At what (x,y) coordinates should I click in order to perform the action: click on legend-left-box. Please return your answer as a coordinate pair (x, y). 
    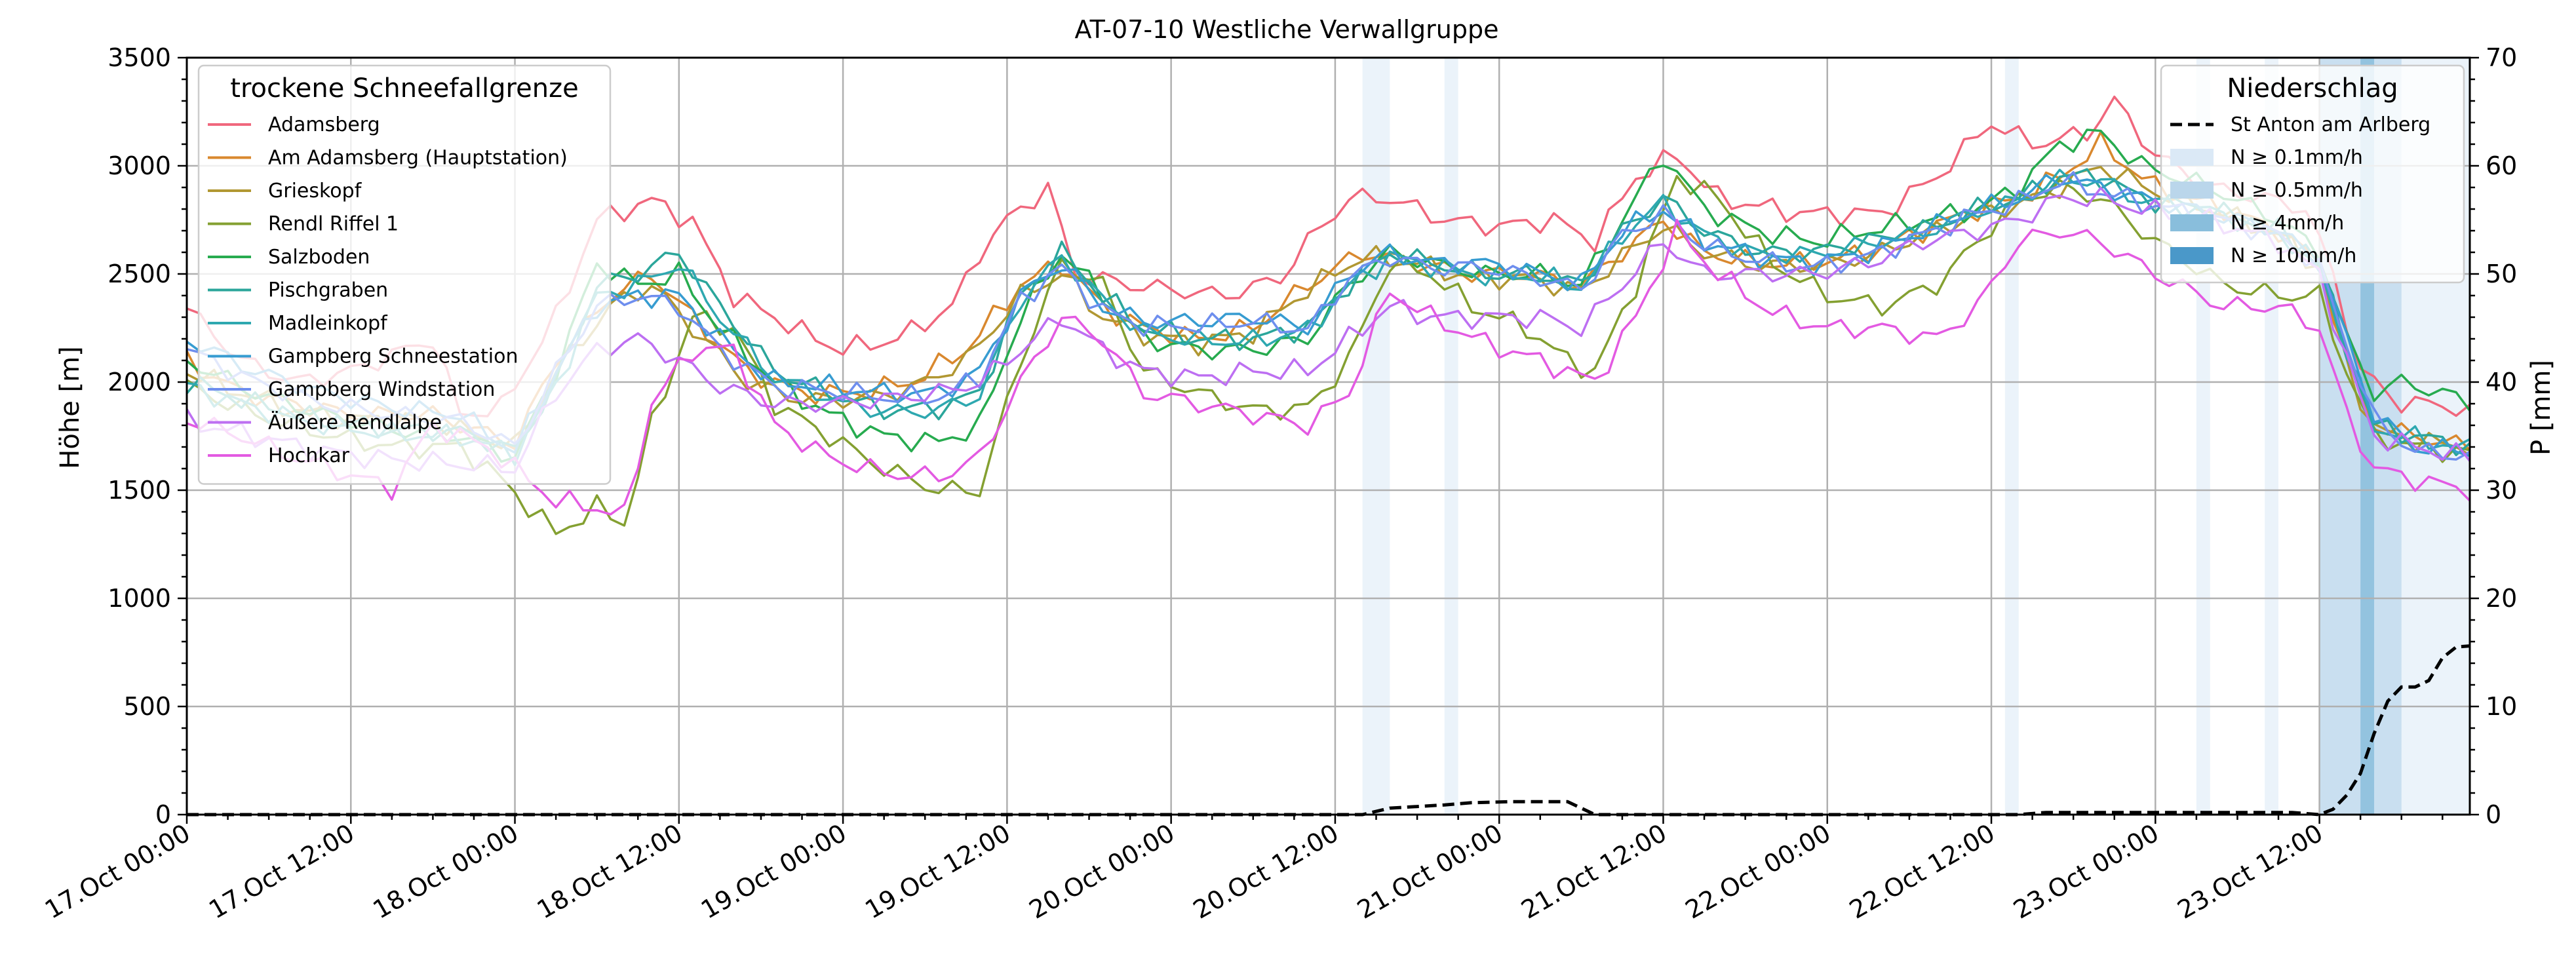
    Looking at the image, I should click on (404, 274).